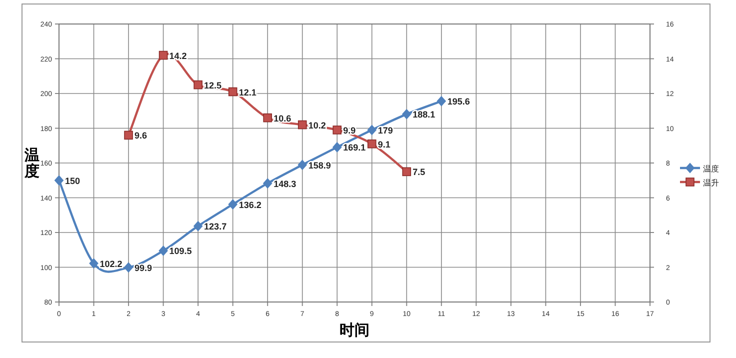  Describe the element at coordinates (247, 92) in the screenshot. I see `data-label: 12.1` at that location.